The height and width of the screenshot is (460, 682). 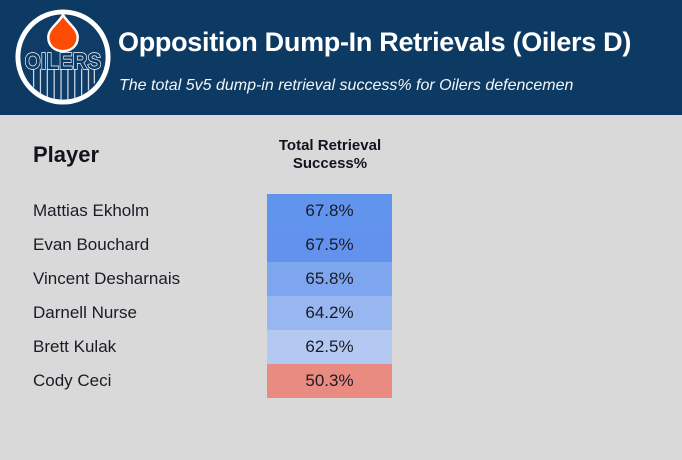 What do you see at coordinates (66, 154) in the screenshot?
I see `column-header-player: Player` at bounding box center [66, 154].